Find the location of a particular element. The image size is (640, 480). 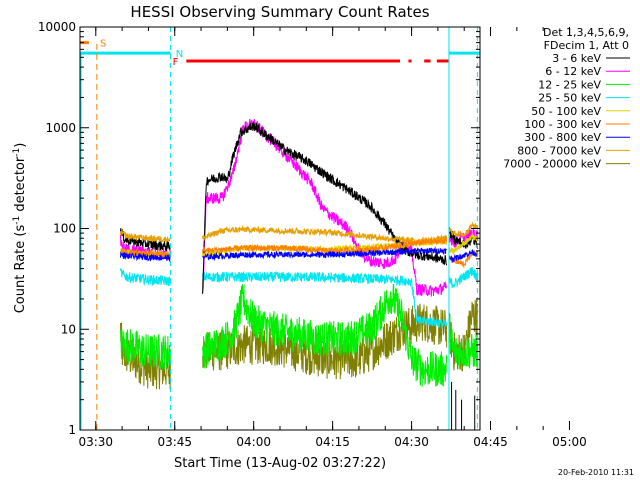

chart-title: HESSI Observing Summary Count Rates is located at coordinates (279, 12).